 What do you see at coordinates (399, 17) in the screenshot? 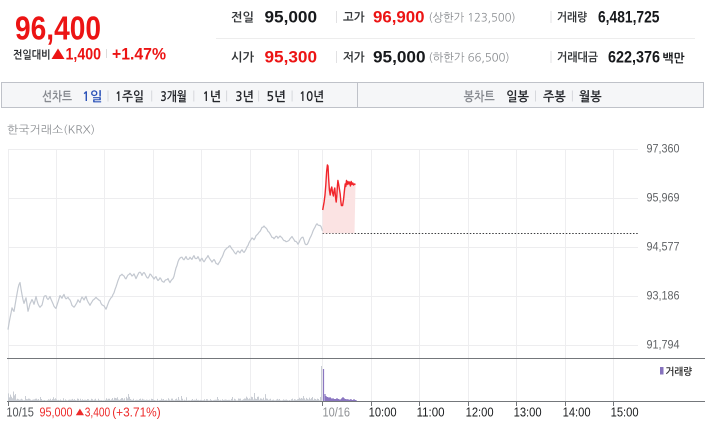
I see `svg-text: 96,900` at bounding box center [399, 17].